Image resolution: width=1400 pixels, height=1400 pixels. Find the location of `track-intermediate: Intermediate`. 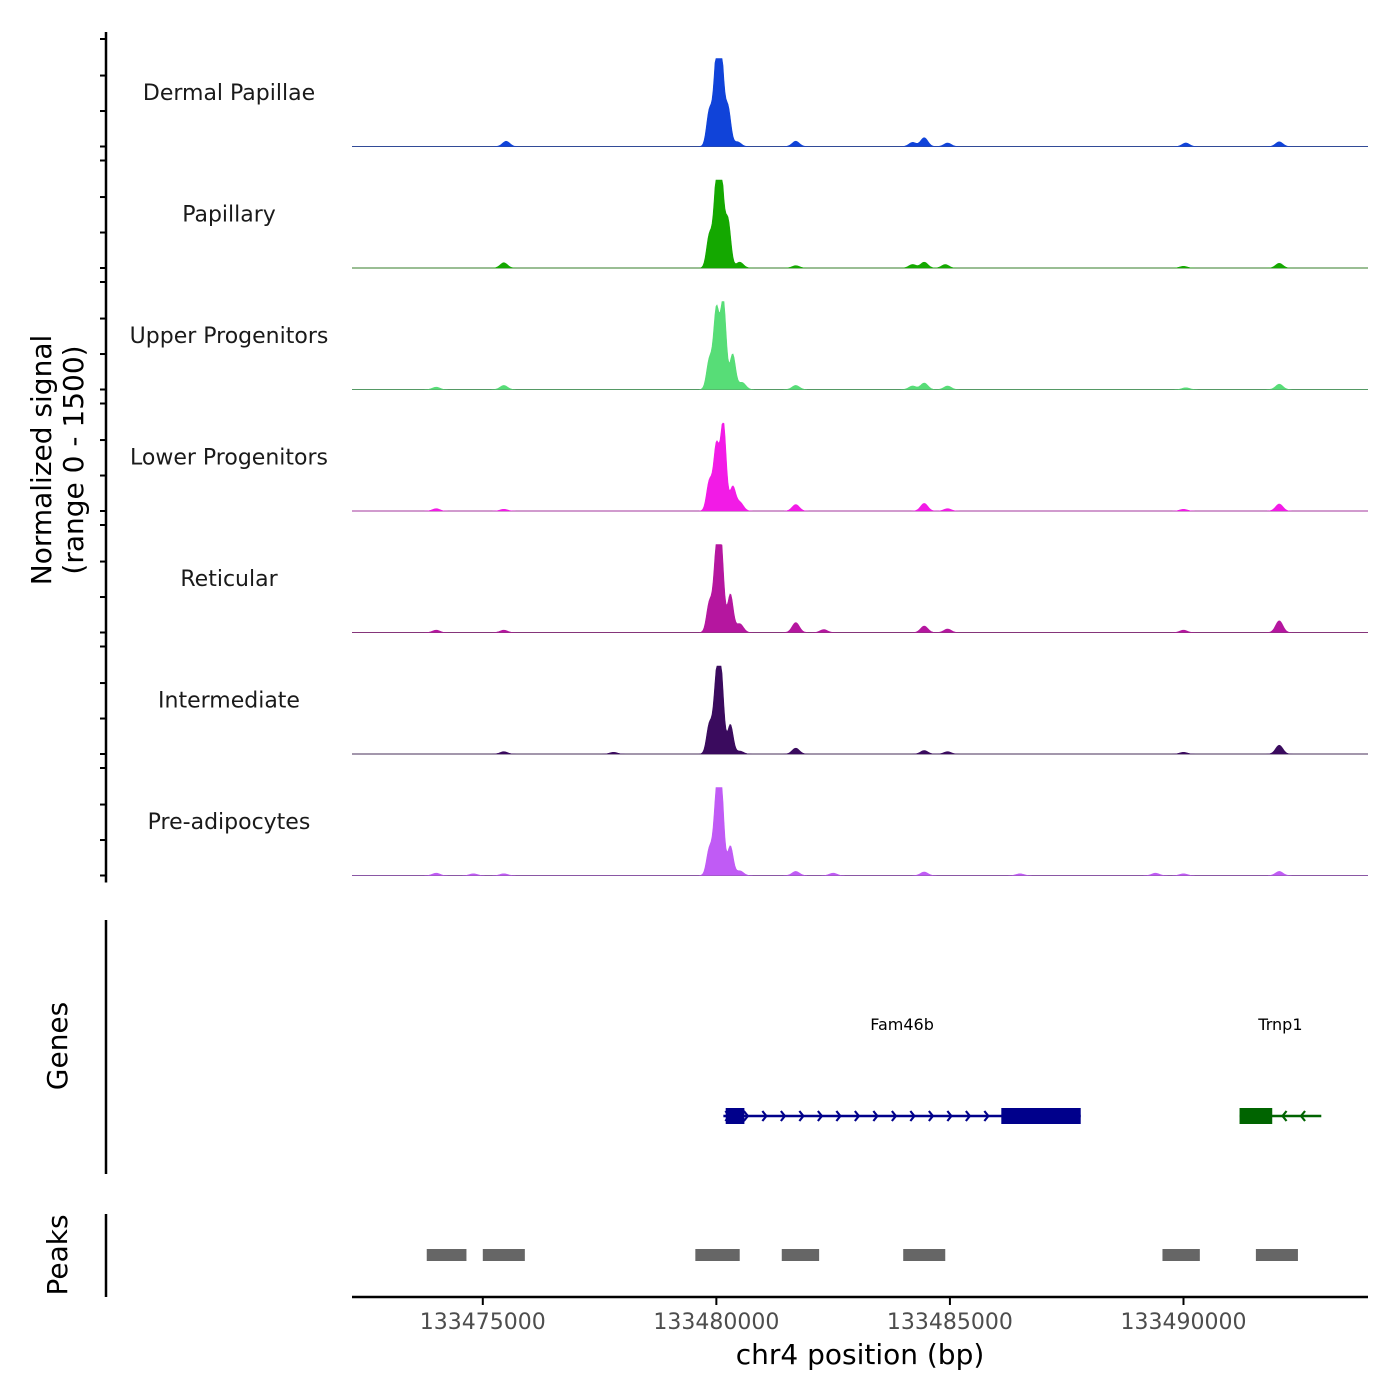

track-intermediate: Intermediate is located at coordinates (763, 710).